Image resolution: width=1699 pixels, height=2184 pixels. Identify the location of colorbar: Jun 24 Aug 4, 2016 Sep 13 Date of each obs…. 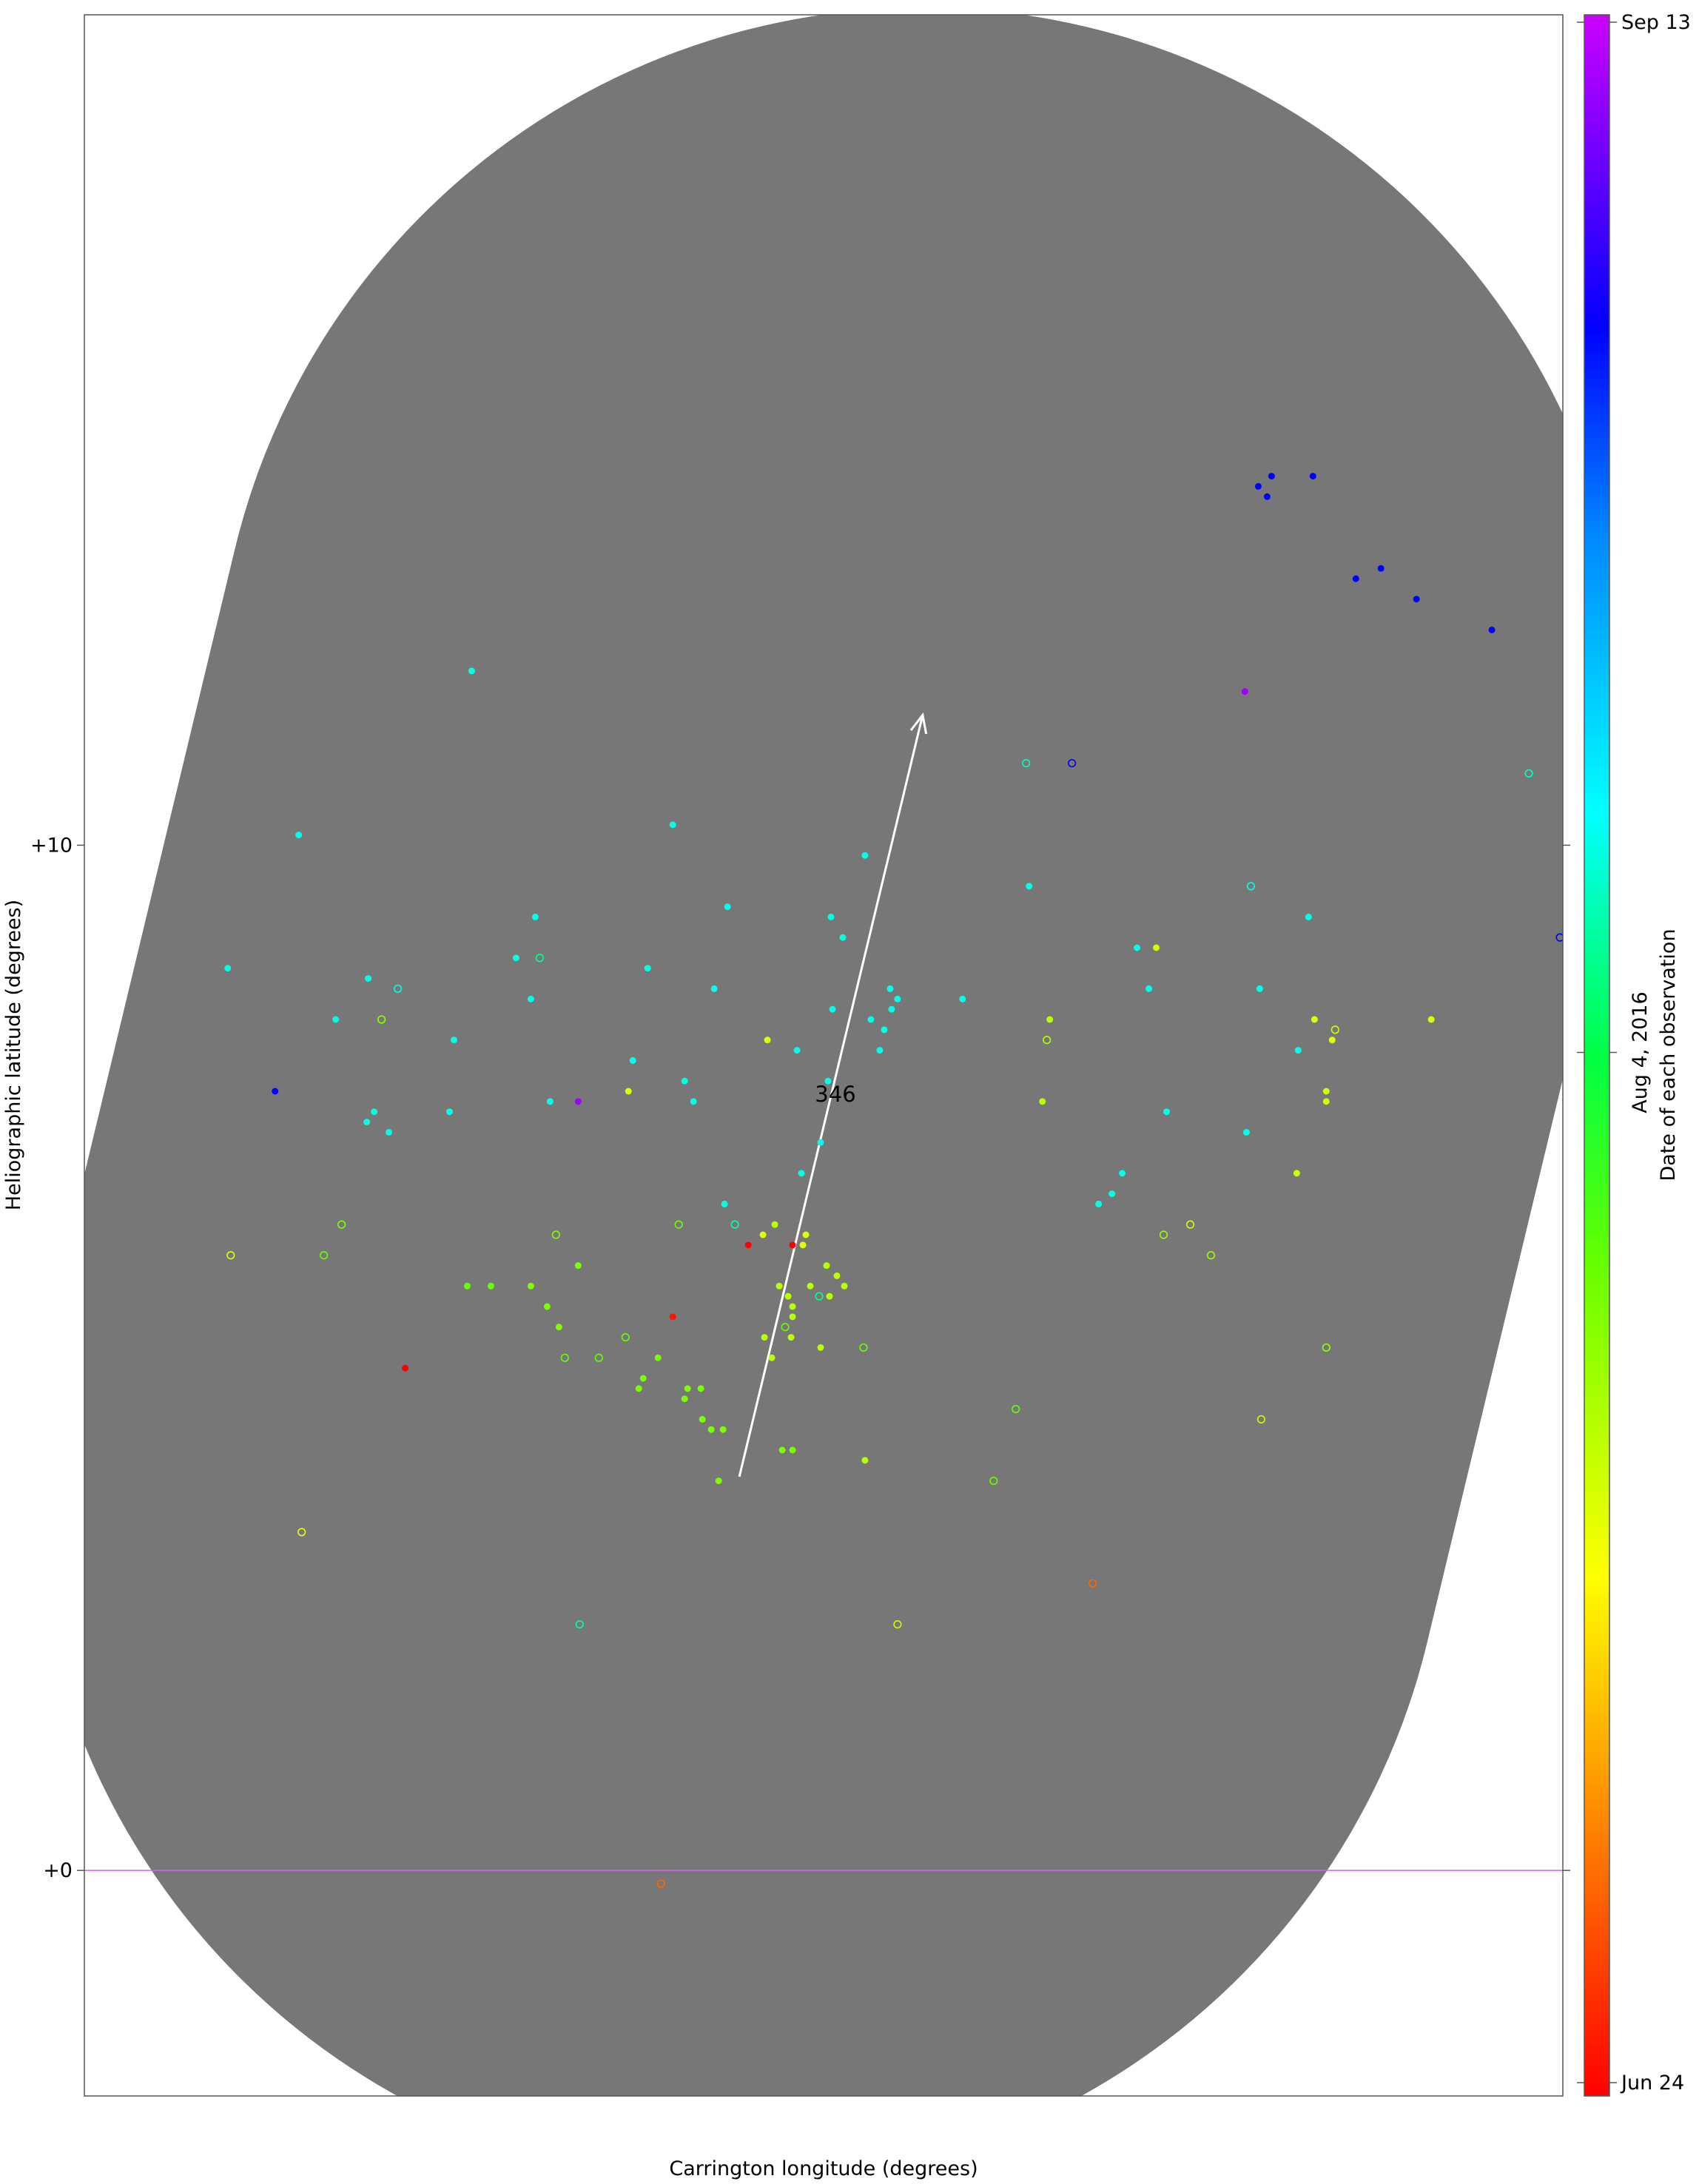
(1634, 1054).